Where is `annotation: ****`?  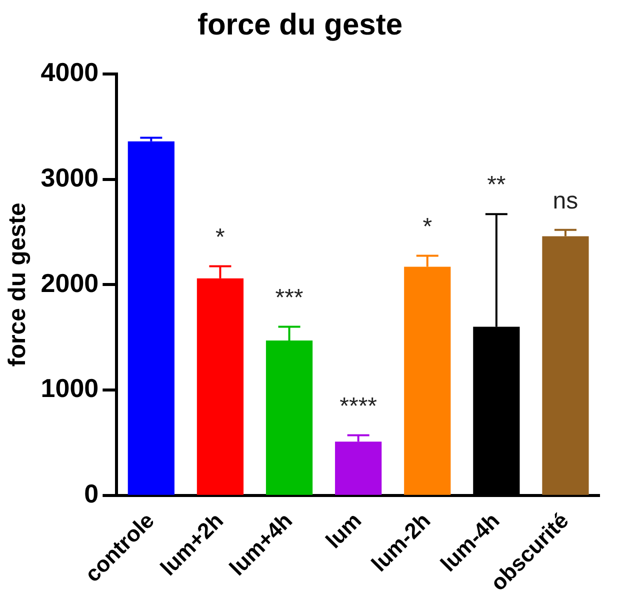
annotation: **** is located at coordinates (358, 406).